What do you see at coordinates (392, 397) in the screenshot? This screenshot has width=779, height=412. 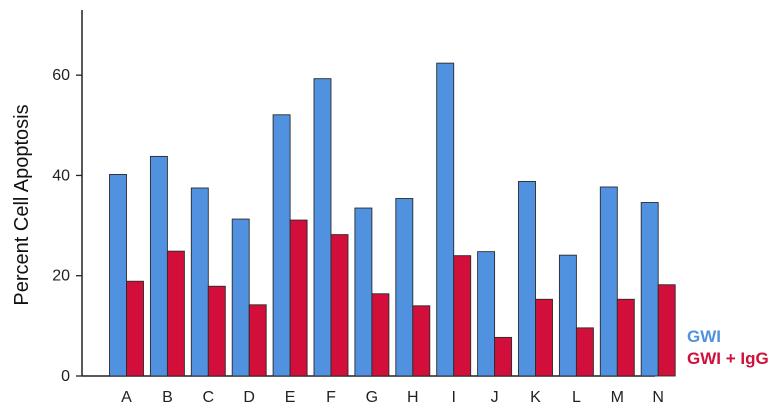 I see `x-ticks: A B C D E F G H I J K L M N` at bounding box center [392, 397].